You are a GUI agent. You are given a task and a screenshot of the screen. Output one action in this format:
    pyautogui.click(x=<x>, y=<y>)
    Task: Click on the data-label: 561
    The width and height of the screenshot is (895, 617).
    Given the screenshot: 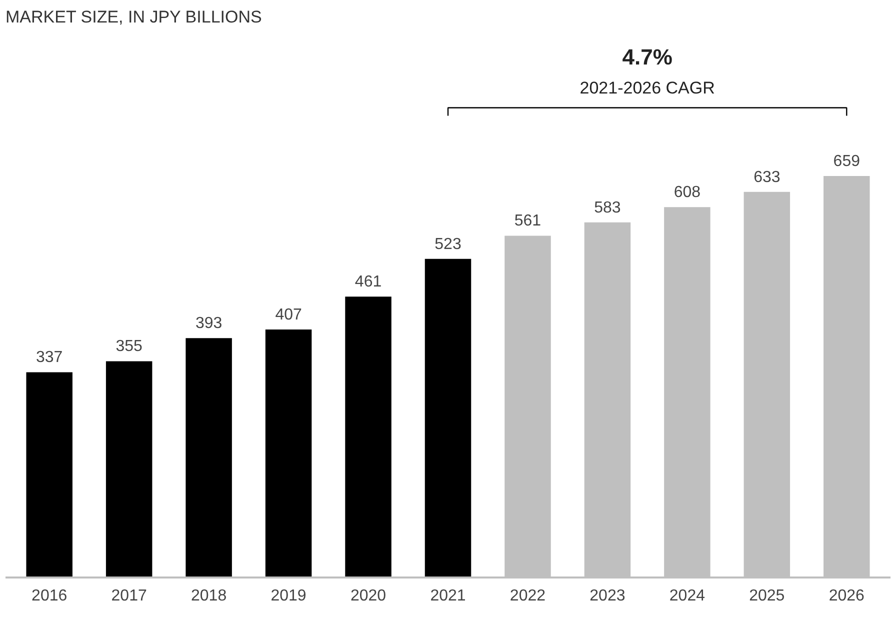 What is the action you would take?
    pyautogui.click(x=528, y=221)
    